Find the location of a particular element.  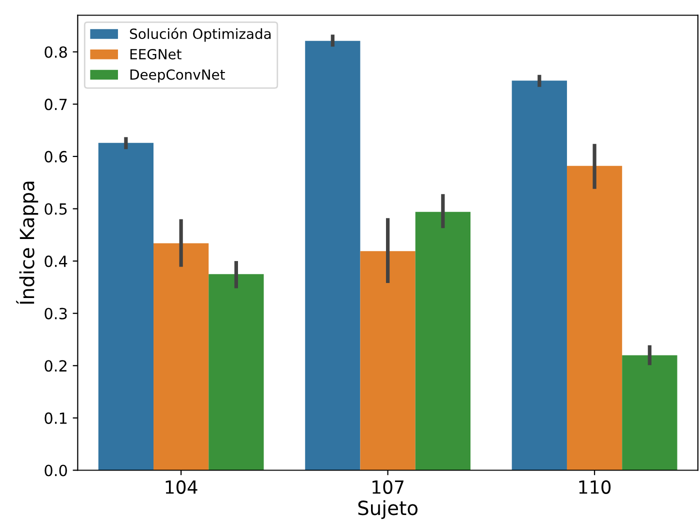

y-tick-label: 0.3 is located at coordinates (55, 314).